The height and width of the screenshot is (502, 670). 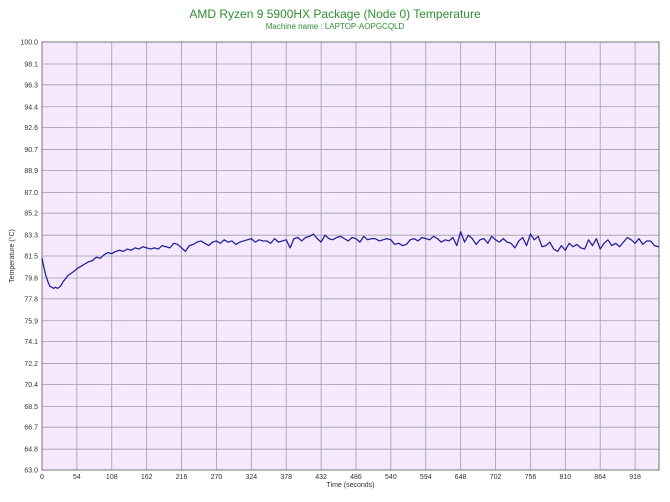 I want to click on x-tick-label: 864, so click(x=600, y=477).